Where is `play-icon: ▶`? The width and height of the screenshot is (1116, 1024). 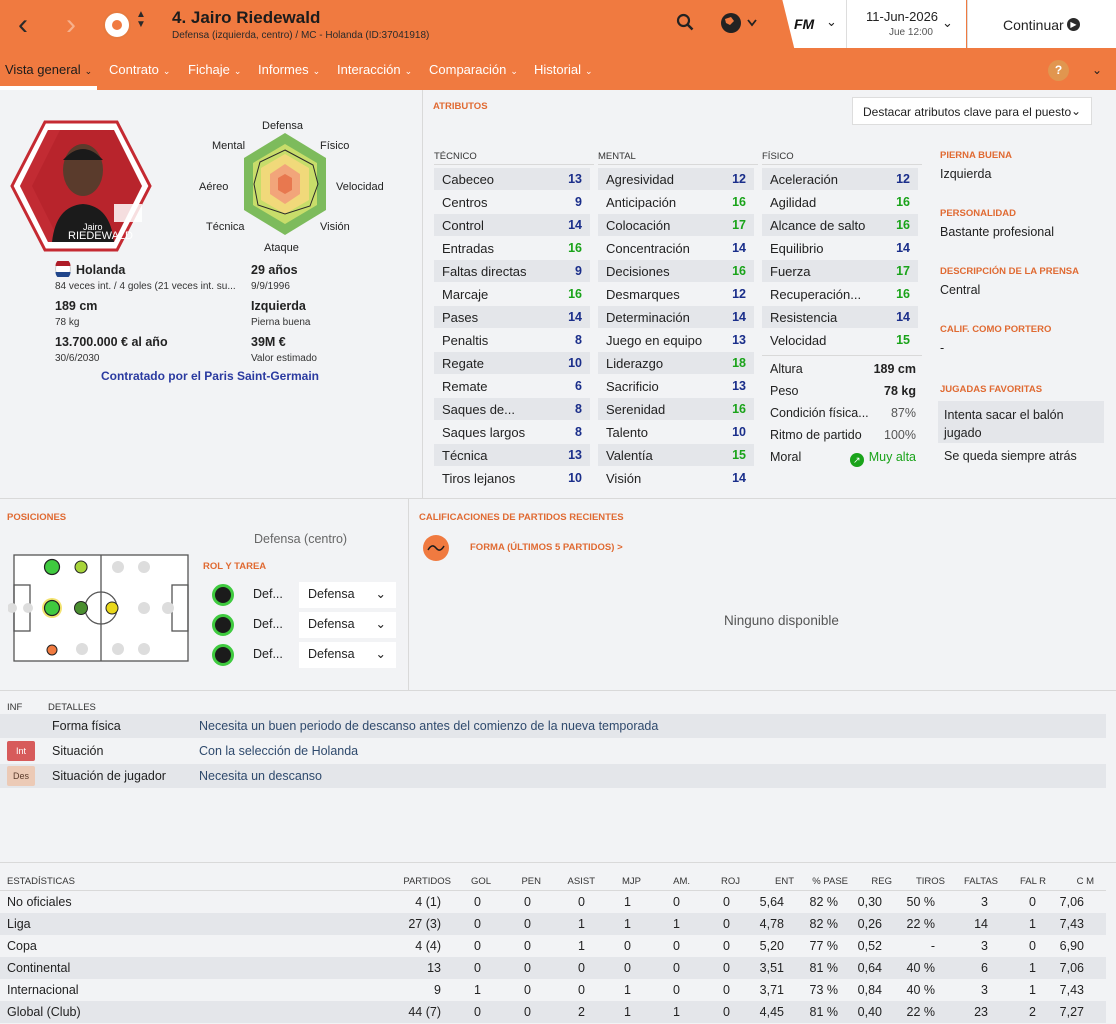
play-icon: ▶ is located at coordinates (1073, 24).